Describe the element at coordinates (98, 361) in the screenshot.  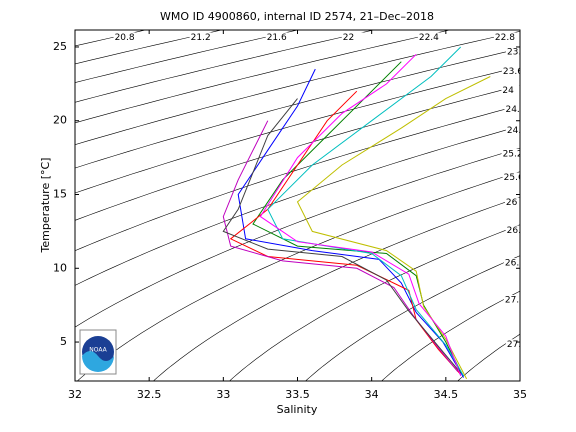
I see `logo-wave` at that location.